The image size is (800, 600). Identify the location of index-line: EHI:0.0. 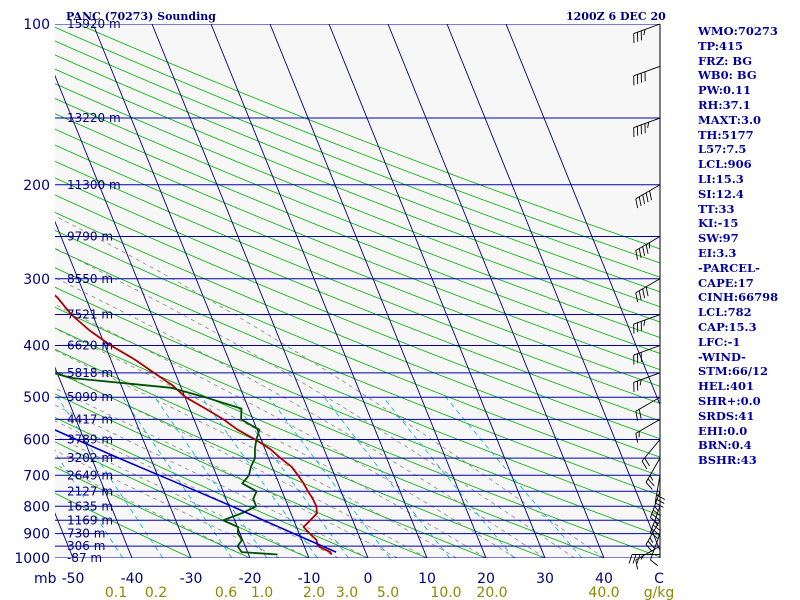
(723, 430).